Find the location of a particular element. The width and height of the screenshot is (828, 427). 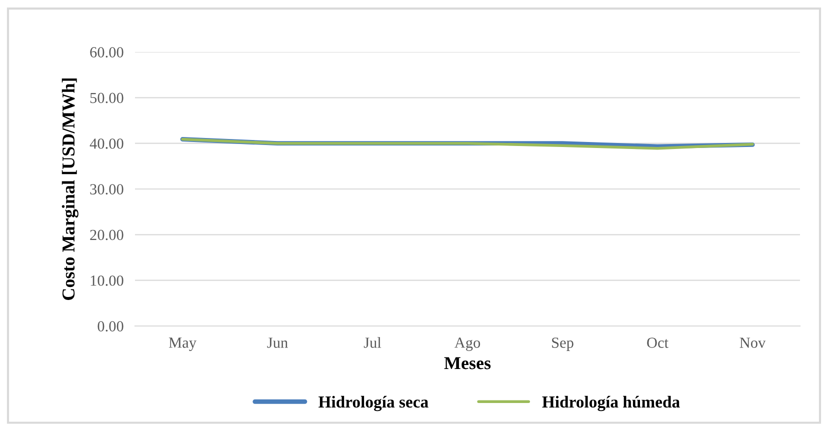

legend-label: Hidrología seca is located at coordinates (373, 404).